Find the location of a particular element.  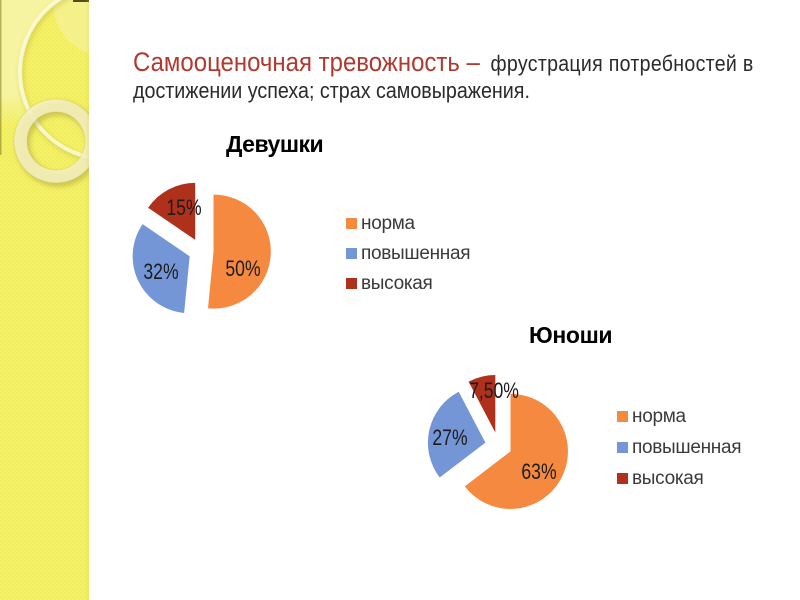

svg-text: 63% is located at coordinates (538, 472).